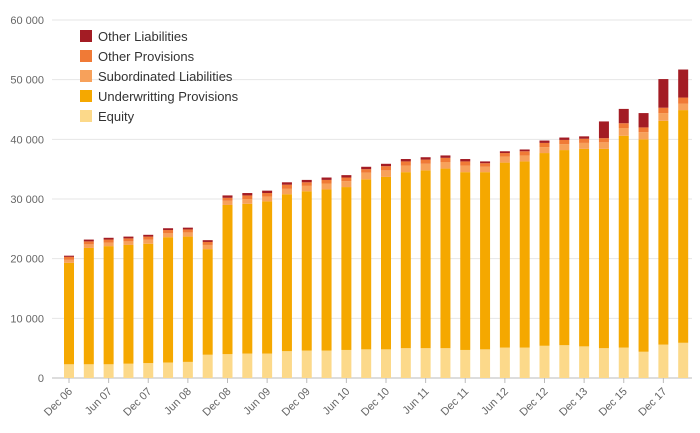  I want to click on y-tick-label: 0, so click(41, 379).